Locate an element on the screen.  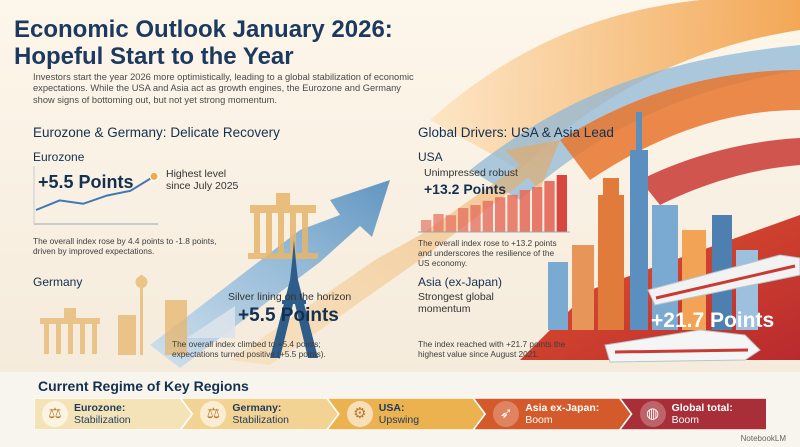
regime-label: USA: Upswing is located at coordinates (399, 414).